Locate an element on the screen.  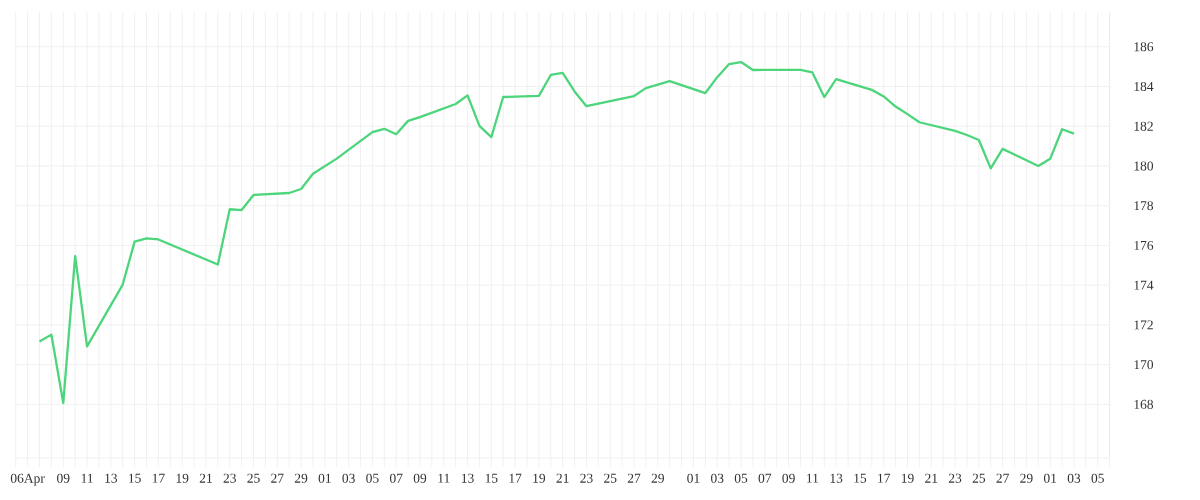
x-tick-label: 06Apr is located at coordinates (27, 479).